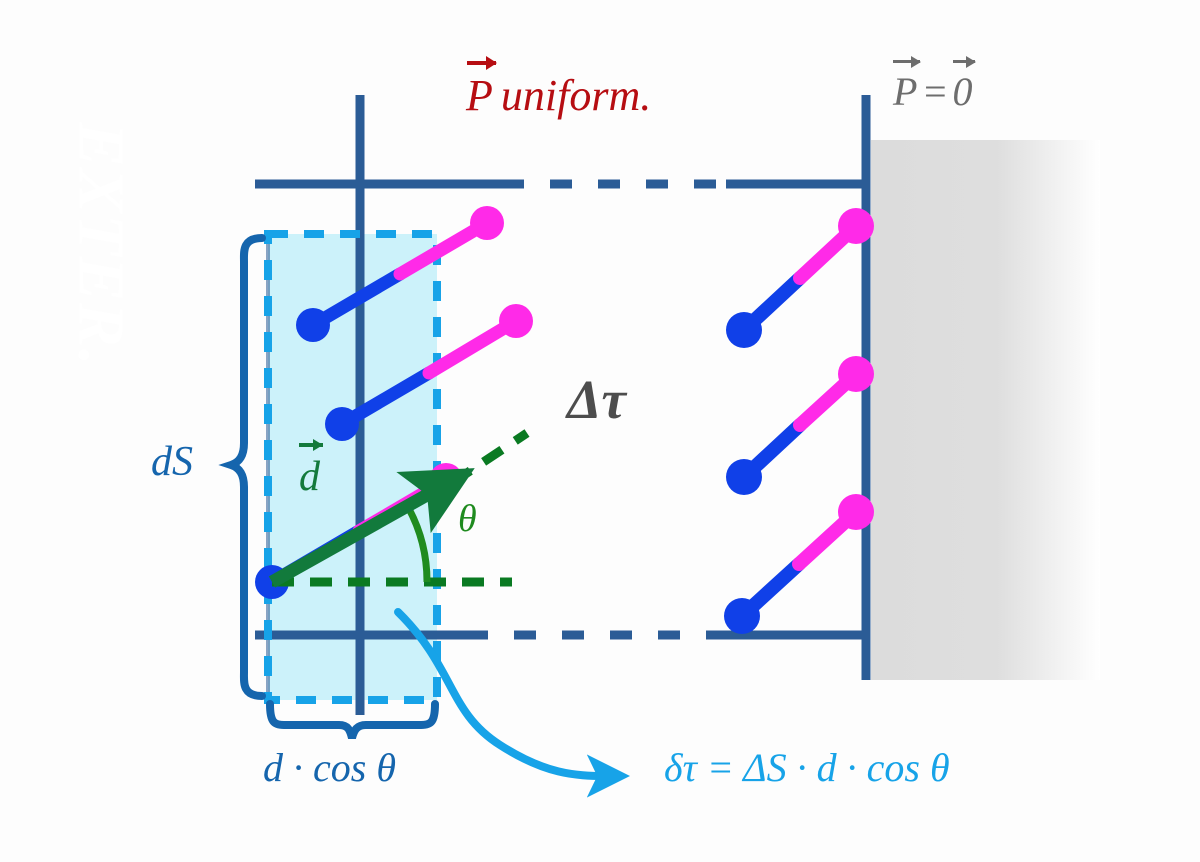 The image size is (1200, 862). I want to click on polarization-zero-label: P = 0, so click(934, 87).